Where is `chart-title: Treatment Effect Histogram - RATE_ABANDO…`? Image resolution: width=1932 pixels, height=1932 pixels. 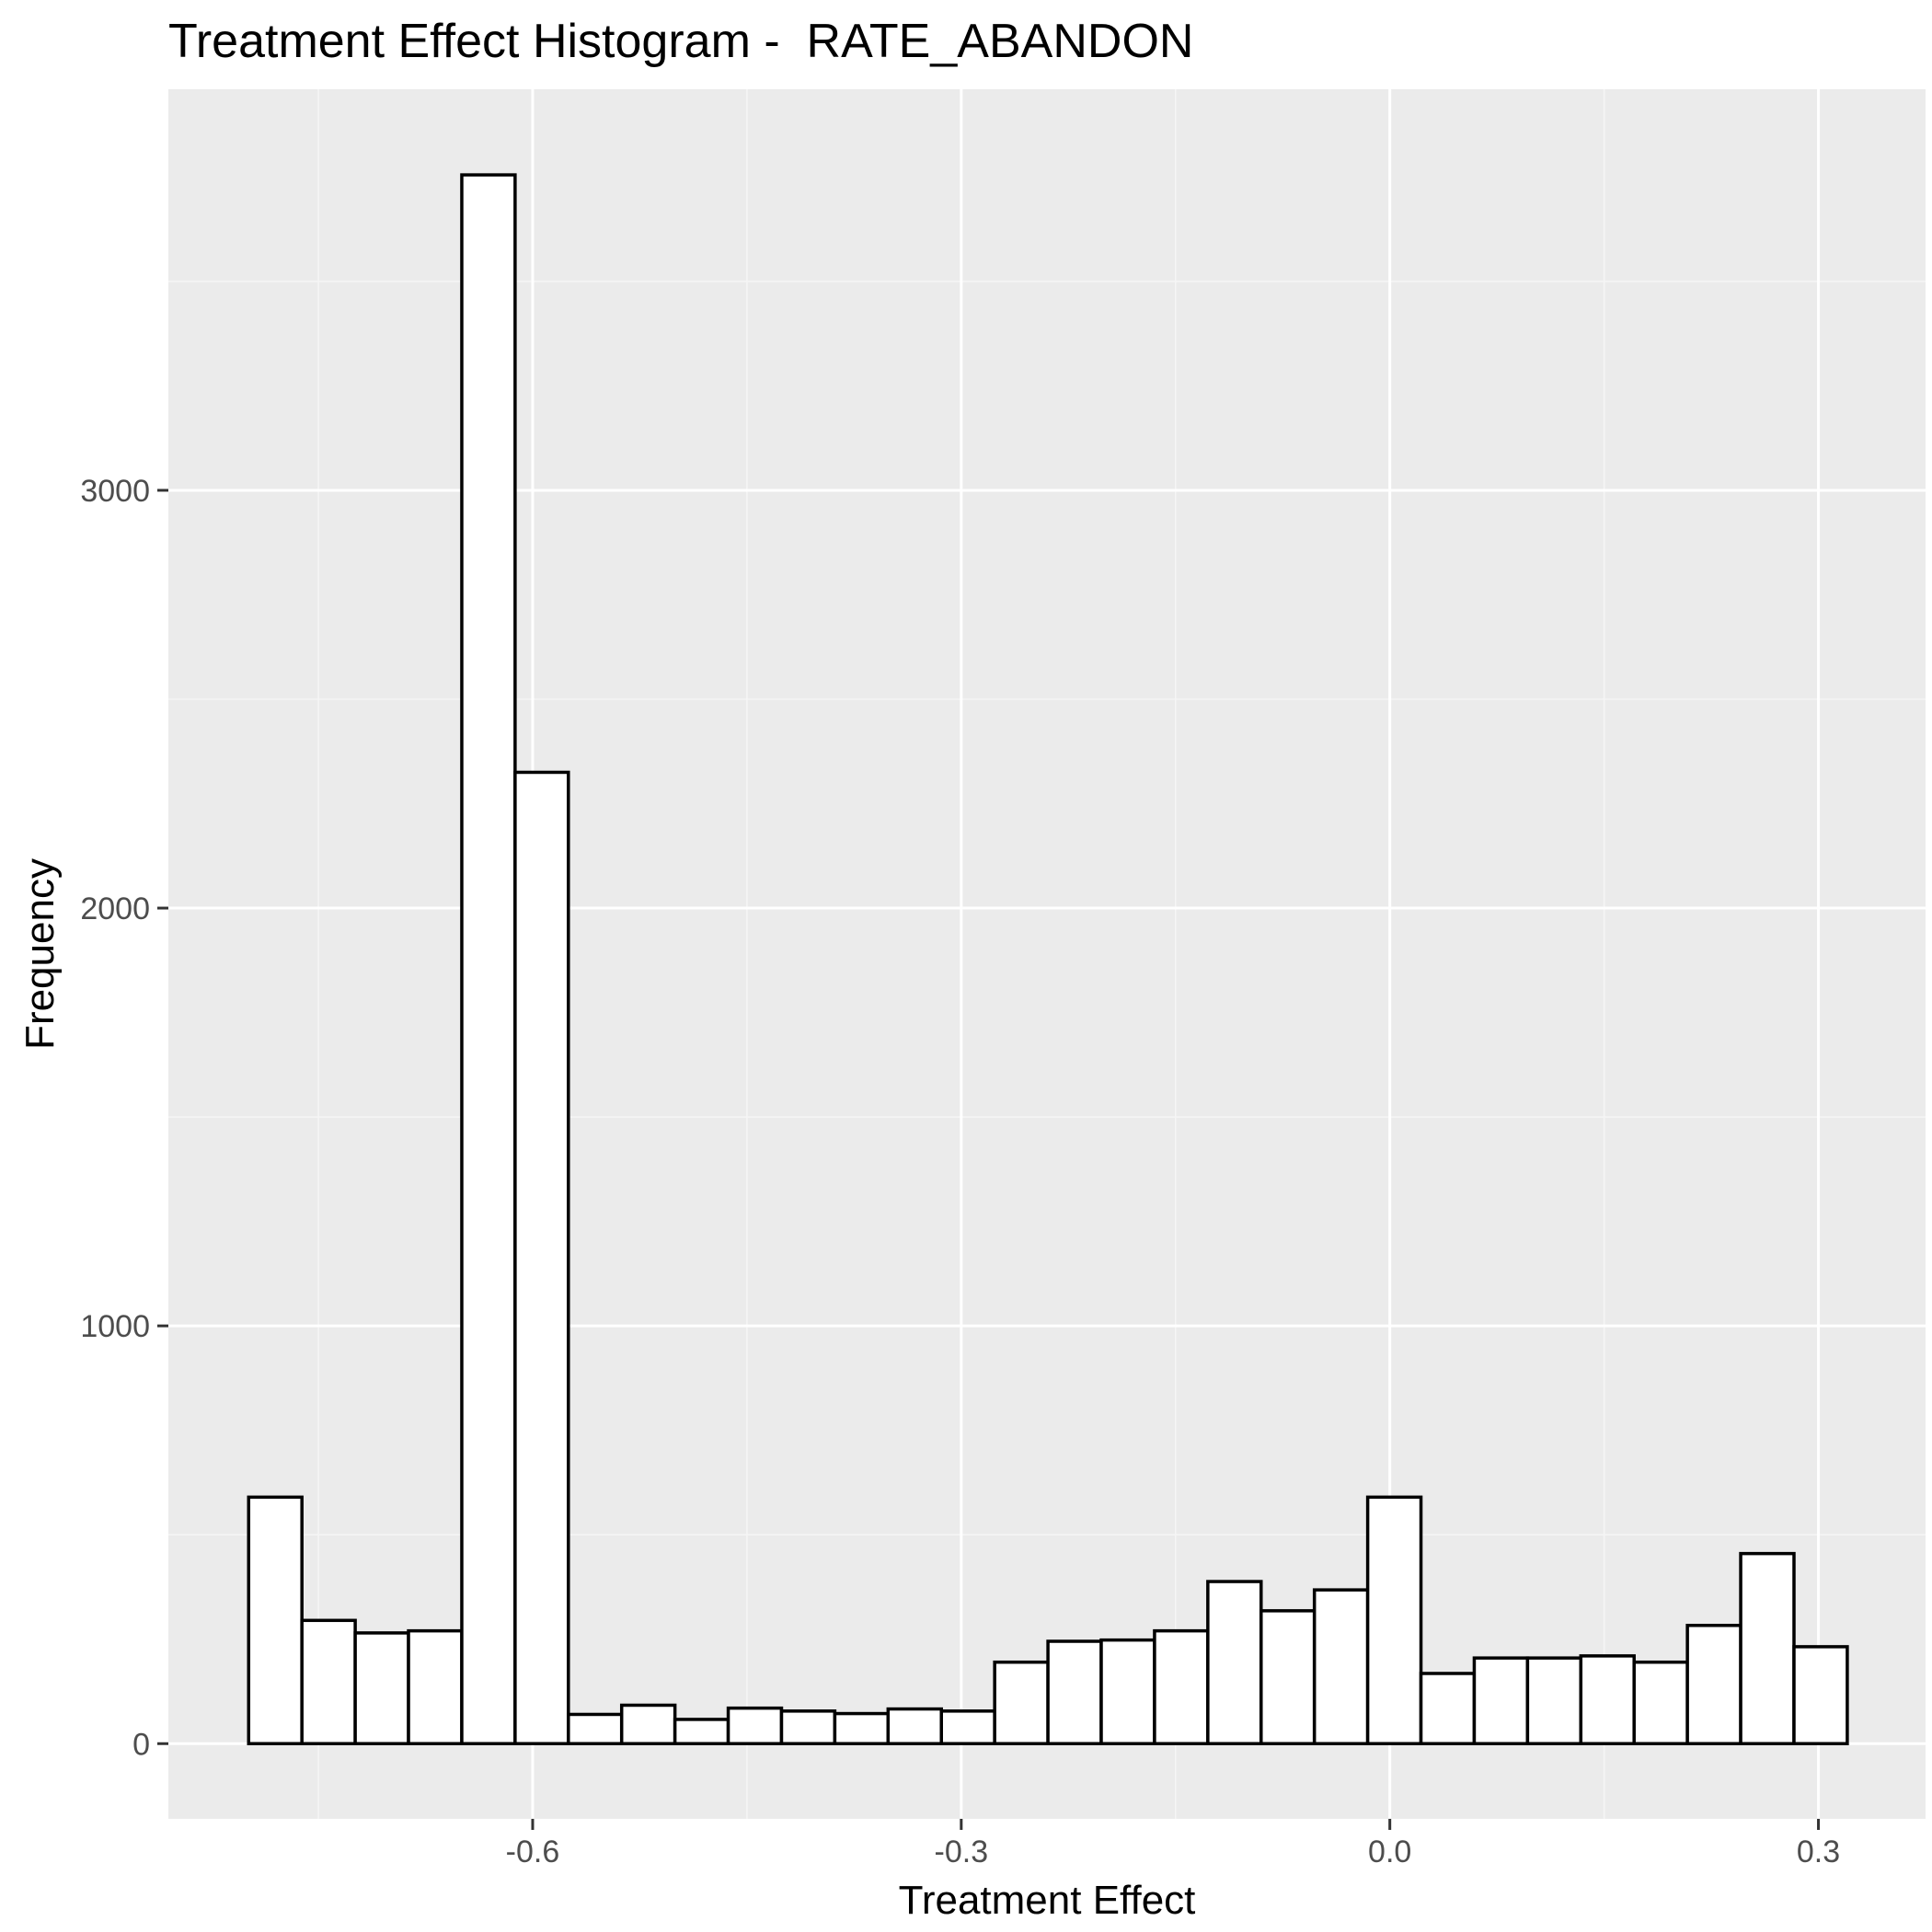
chart-title: Treatment Effect Histogram - RATE_ABANDO… is located at coordinates (680, 41).